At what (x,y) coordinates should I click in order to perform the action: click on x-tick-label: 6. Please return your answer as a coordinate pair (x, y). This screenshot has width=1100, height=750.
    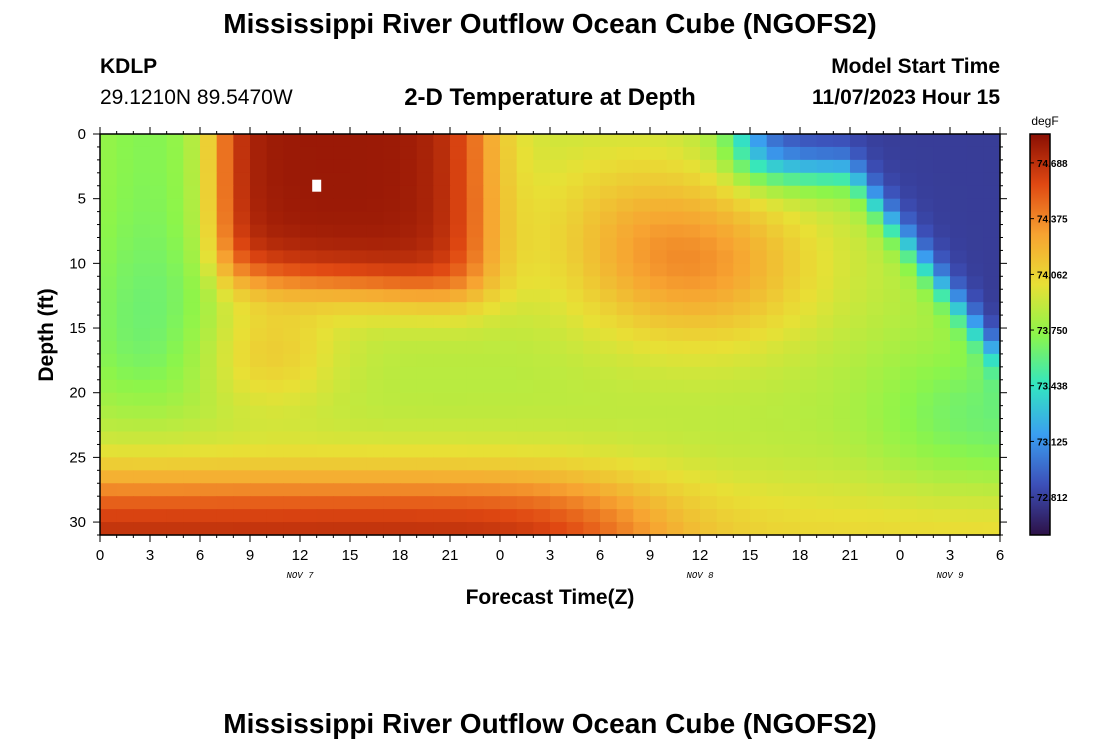
    Looking at the image, I should click on (1000, 555).